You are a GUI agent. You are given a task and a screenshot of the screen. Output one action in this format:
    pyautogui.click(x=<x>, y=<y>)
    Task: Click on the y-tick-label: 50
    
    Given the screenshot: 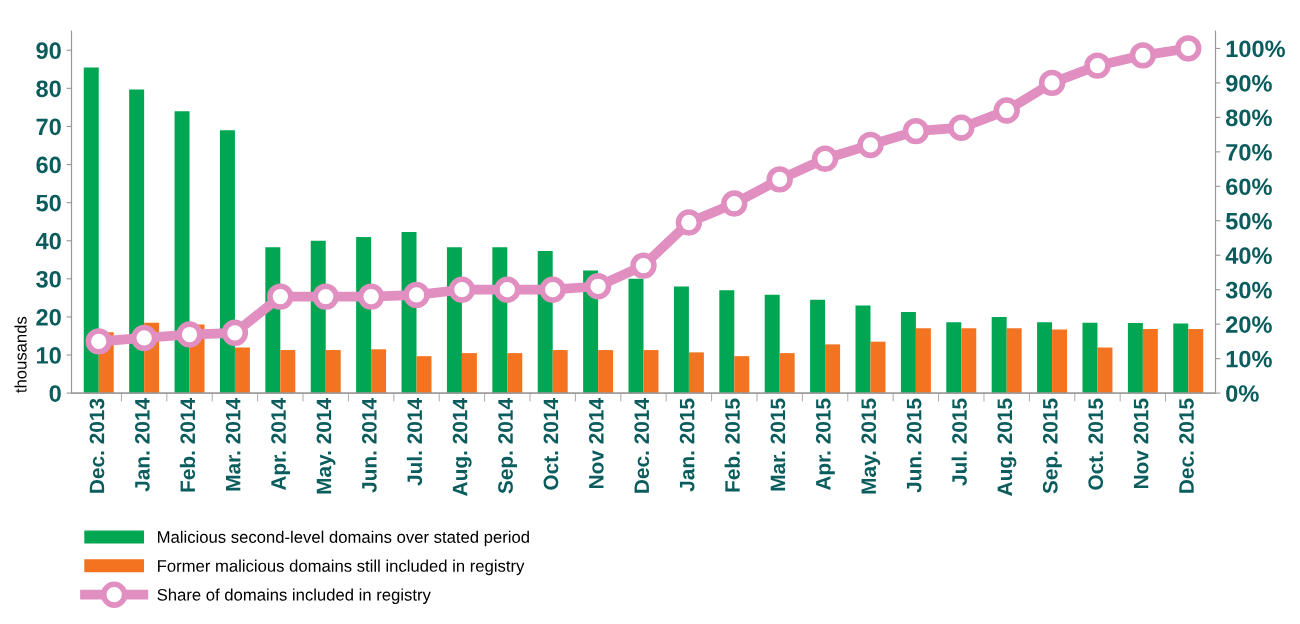 What is the action you would take?
    pyautogui.click(x=48, y=203)
    